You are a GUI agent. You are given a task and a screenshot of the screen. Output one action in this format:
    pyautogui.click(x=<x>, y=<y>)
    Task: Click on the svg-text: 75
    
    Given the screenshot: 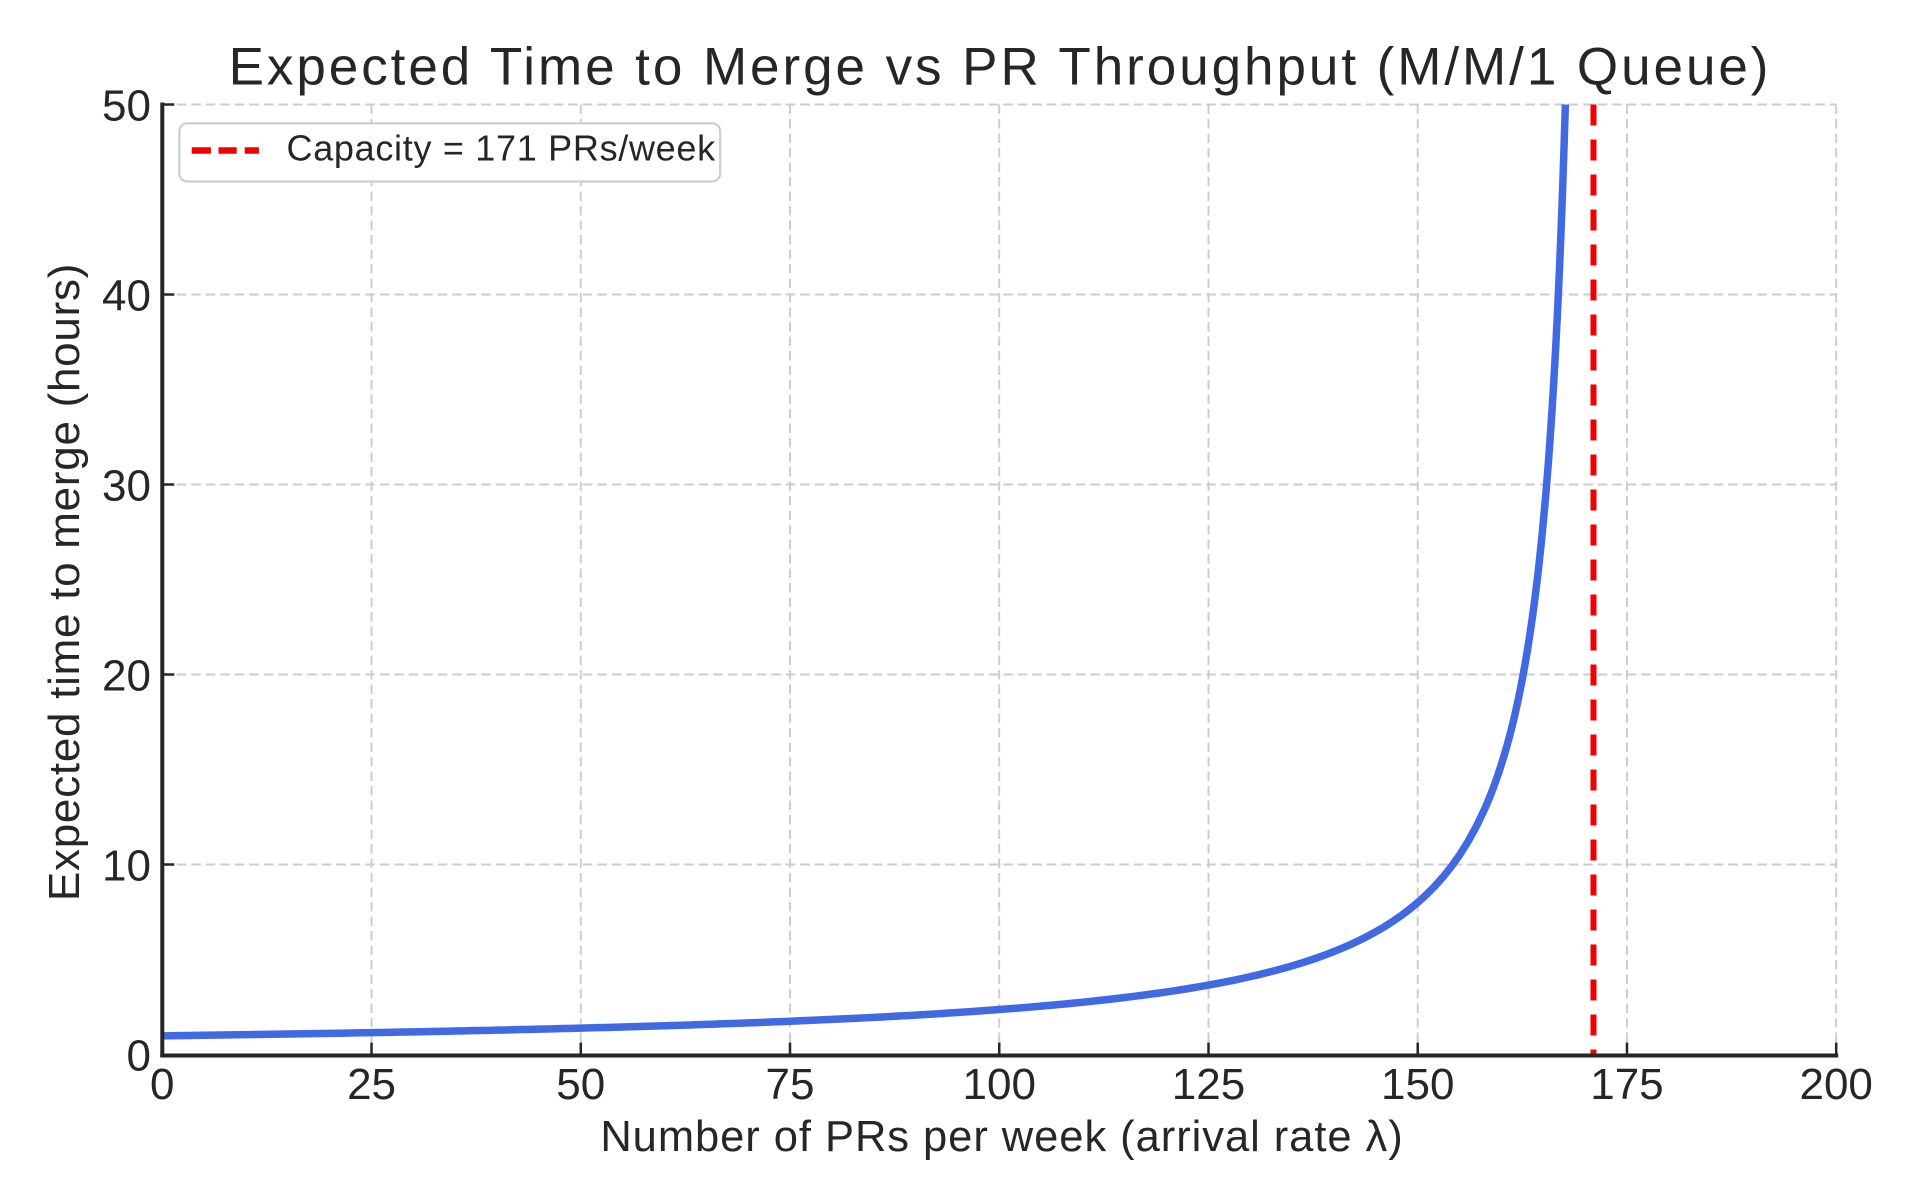 What is the action you would take?
    pyautogui.click(x=790, y=1084)
    